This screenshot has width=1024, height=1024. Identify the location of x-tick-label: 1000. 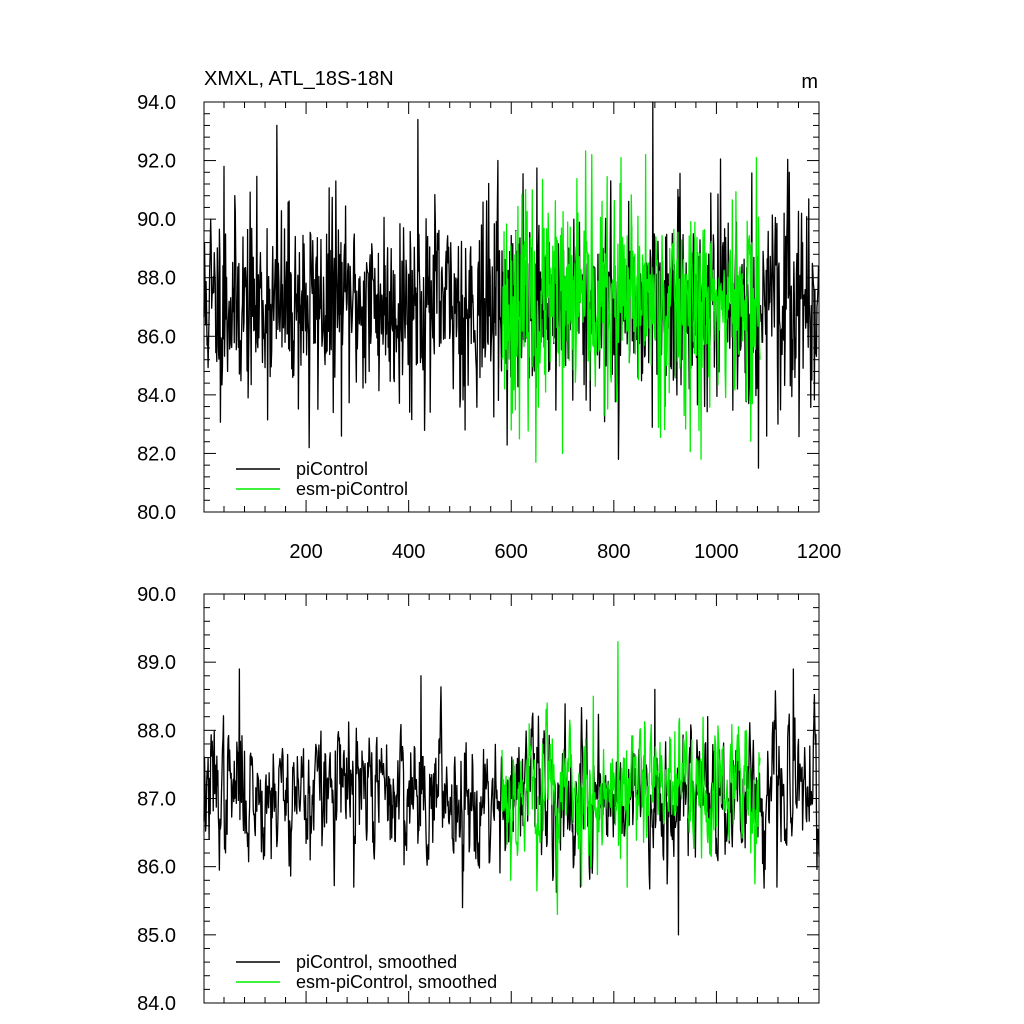
(716, 552).